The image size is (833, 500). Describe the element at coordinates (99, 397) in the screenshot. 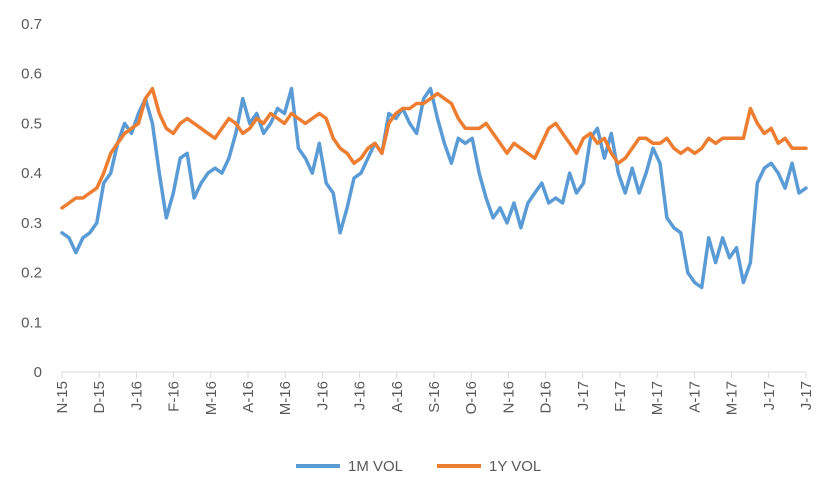

I see `x-tick-label: D-15` at that location.